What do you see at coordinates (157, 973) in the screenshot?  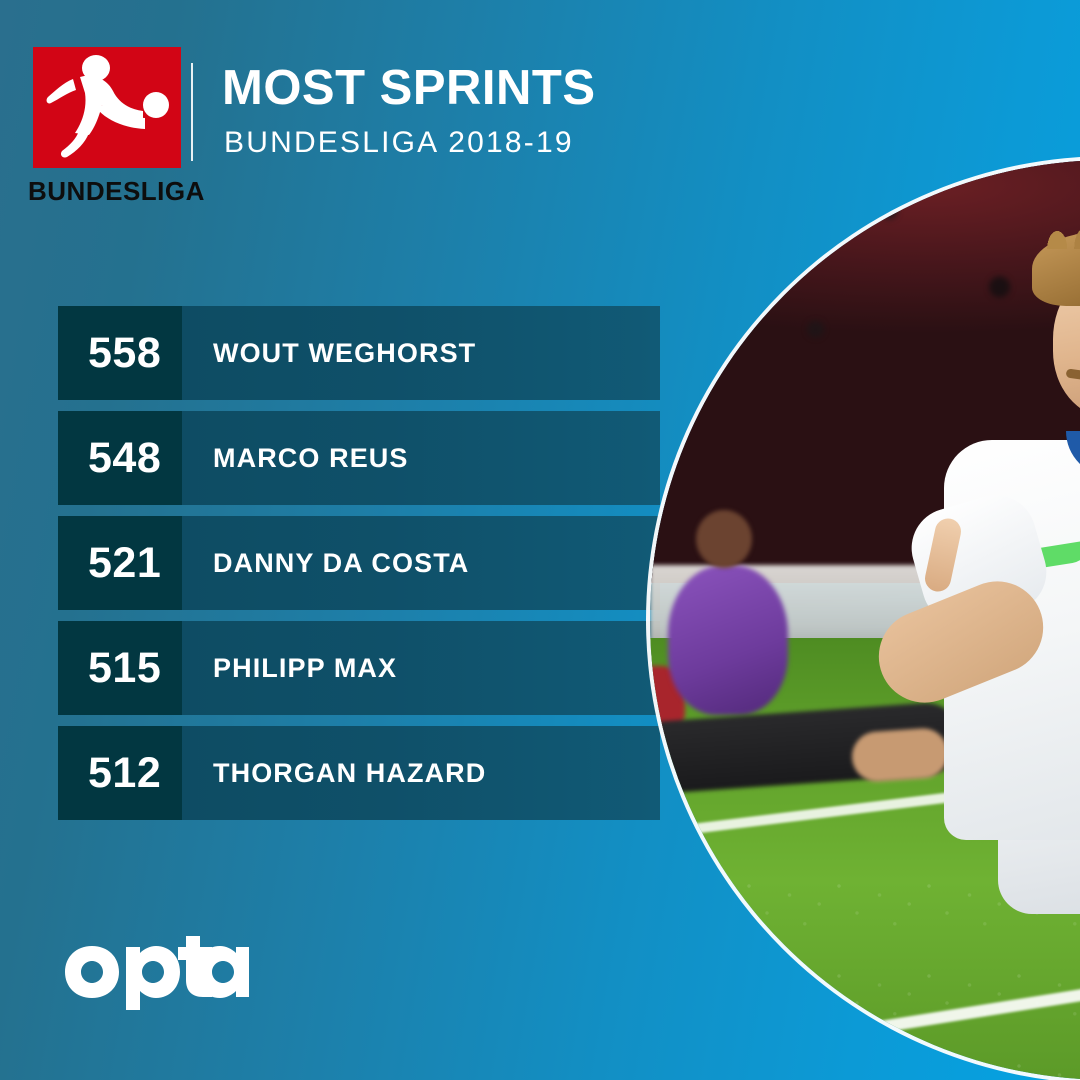 I see `opta-logo-icon` at bounding box center [157, 973].